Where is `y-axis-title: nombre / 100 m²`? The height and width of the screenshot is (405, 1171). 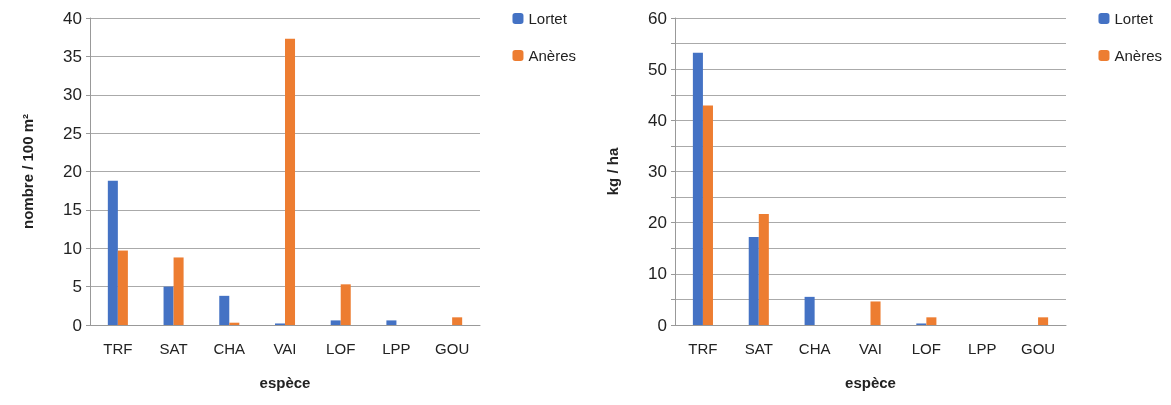 y-axis-title: nombre / 100 m² is located at coordinates (27, 171).